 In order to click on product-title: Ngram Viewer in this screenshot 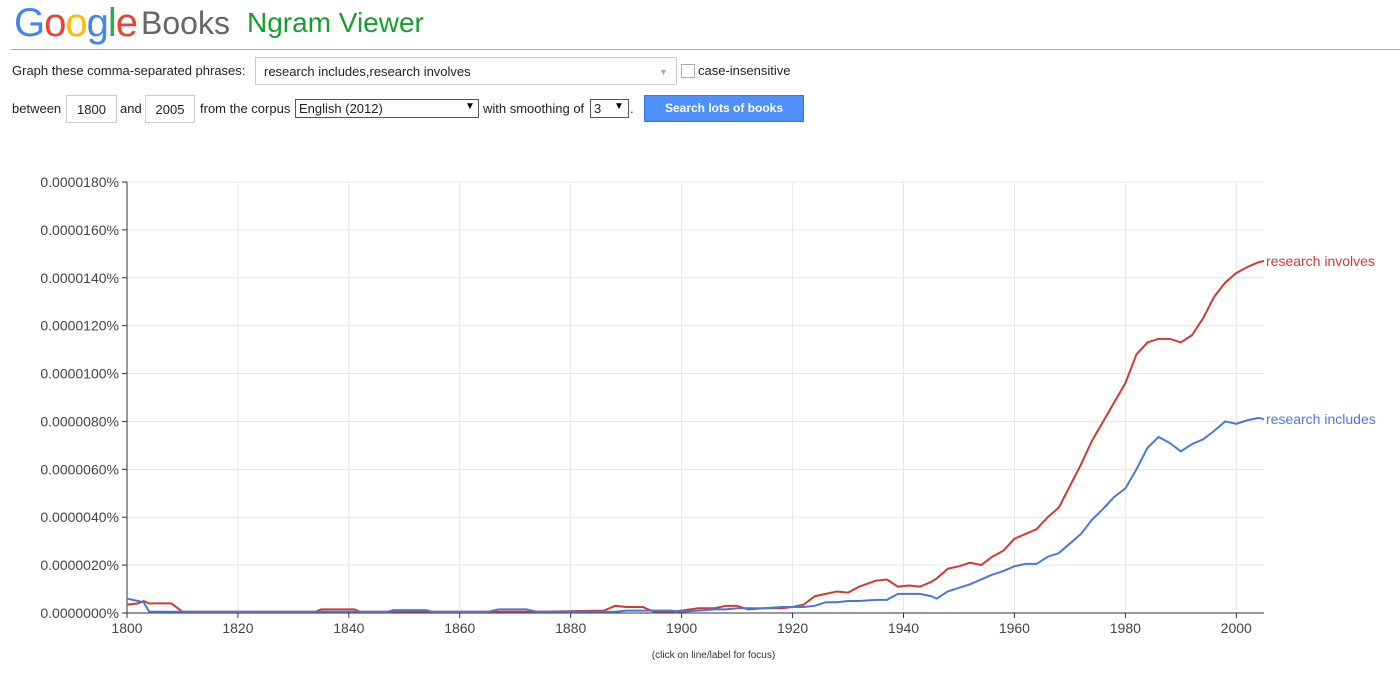, I will do `click(335, 22)`.